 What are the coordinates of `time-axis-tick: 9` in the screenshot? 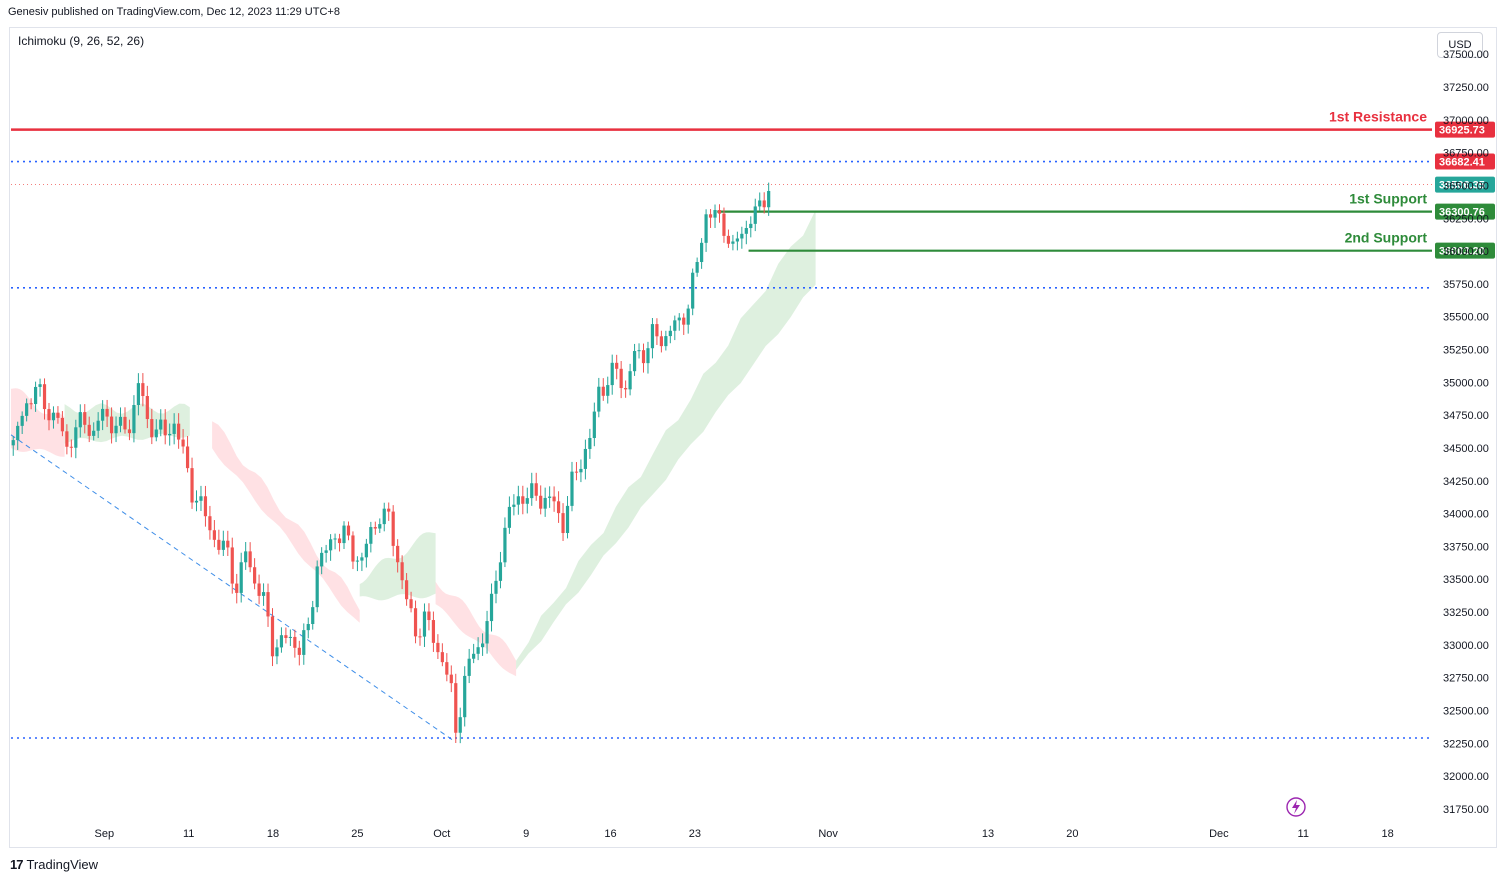 It's located at (526, 834).